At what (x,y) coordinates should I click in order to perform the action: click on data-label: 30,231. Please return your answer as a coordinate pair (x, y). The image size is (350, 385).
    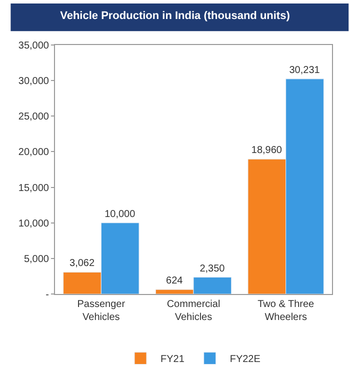
    Looking at the image, I should click on (304, 70).